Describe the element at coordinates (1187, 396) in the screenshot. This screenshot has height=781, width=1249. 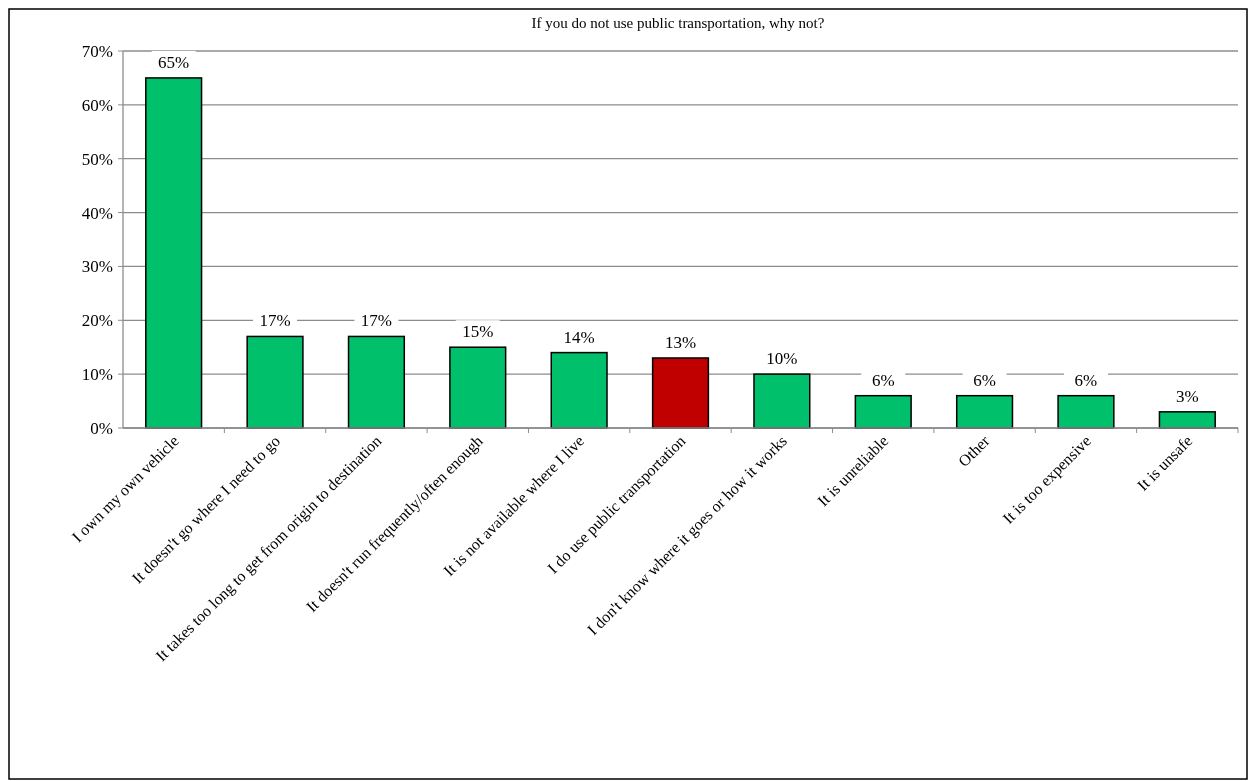
I see `data-label: 3%` at that location.